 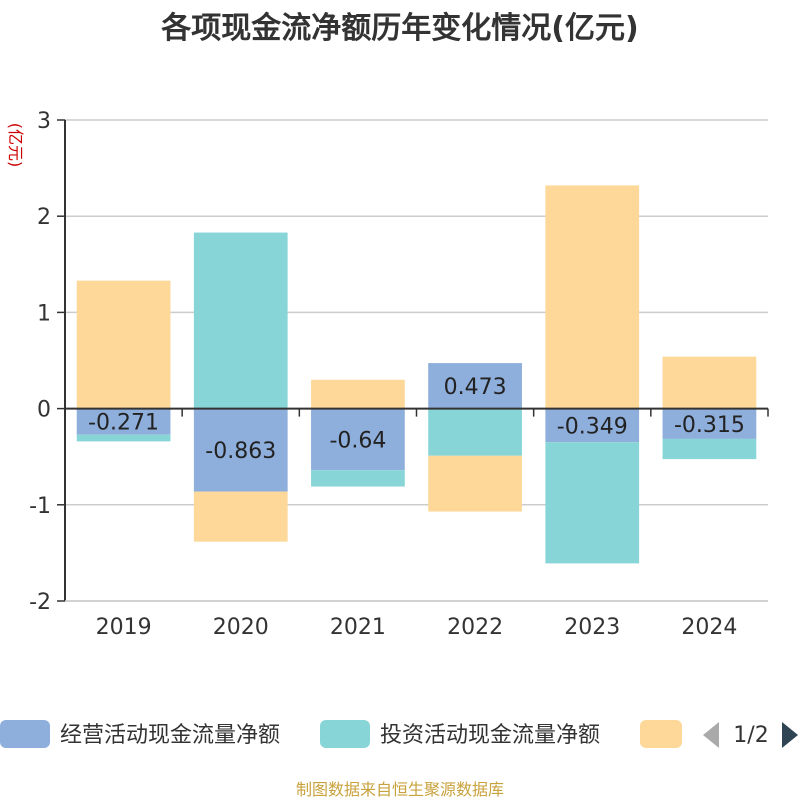 I want to click on data-labels: -0.271 -0.863 -0.64 0.473 -0.349 -0.315, so click(x=416, y=419).